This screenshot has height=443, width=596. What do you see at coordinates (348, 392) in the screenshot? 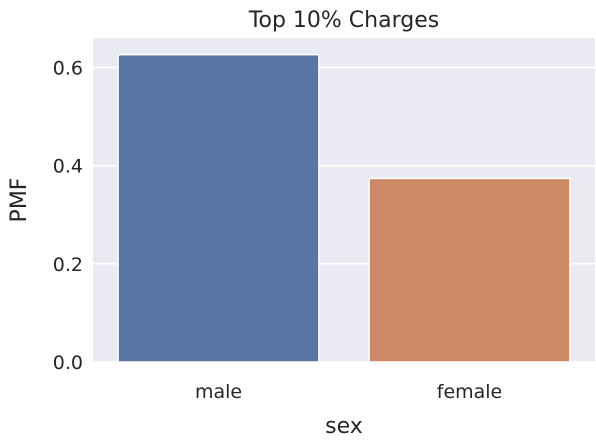
I see `x-tick-labels: male female` at bounding box center [348, 392].